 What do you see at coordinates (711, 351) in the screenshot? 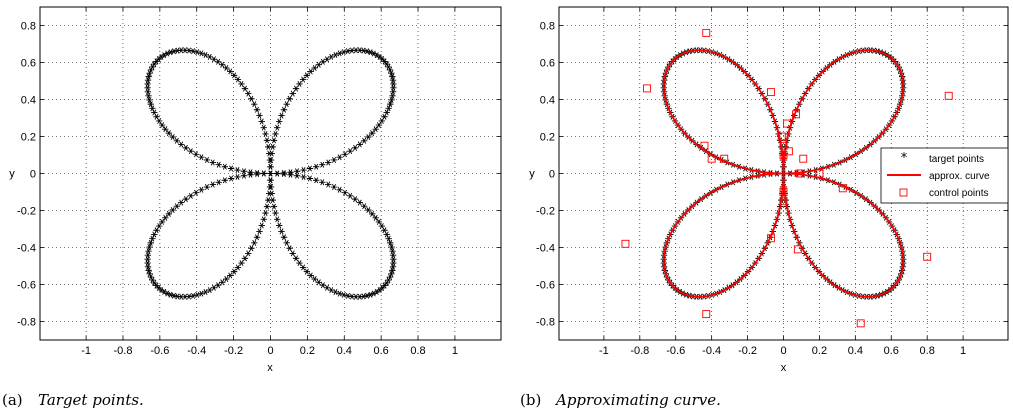
I see `x-tick-label: -0.4` at bounding box center [711, 351].